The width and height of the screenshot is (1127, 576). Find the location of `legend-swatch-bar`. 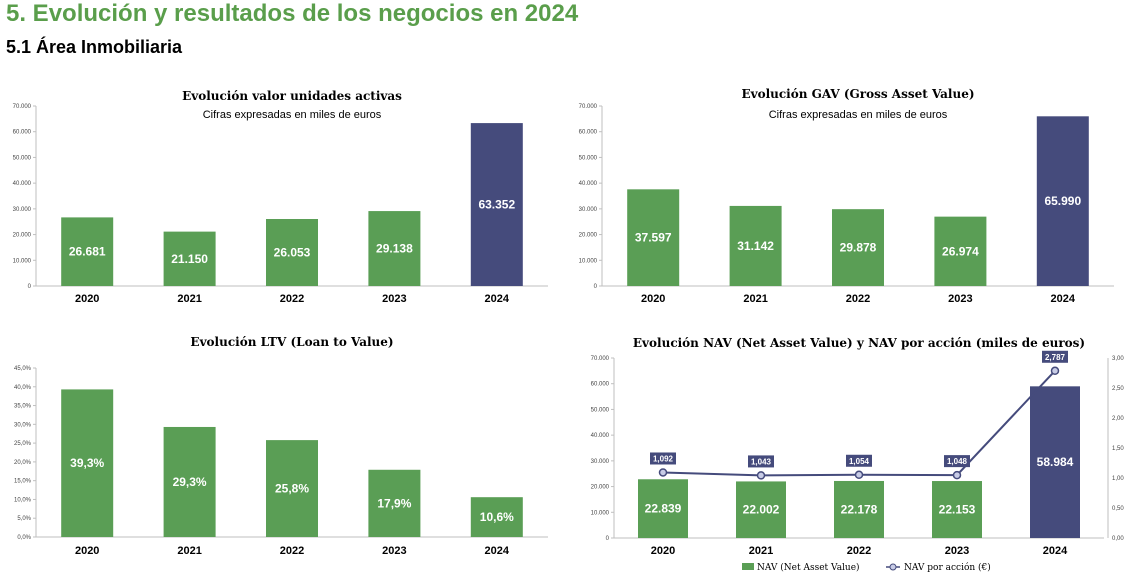

legend-swatch-bar is located at coordinates (748, 566).